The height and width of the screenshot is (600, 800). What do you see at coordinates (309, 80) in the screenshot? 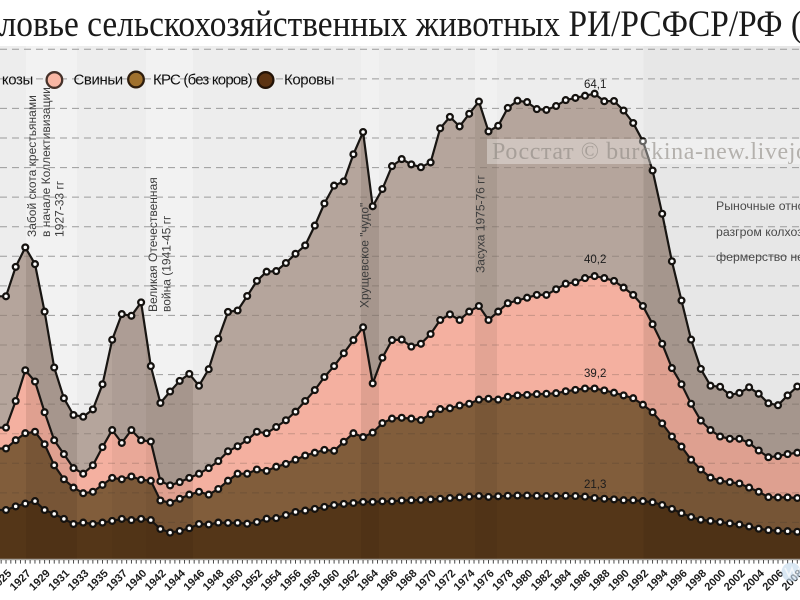
I see `svg-text: Коровы` at bounding box center [309, 80].